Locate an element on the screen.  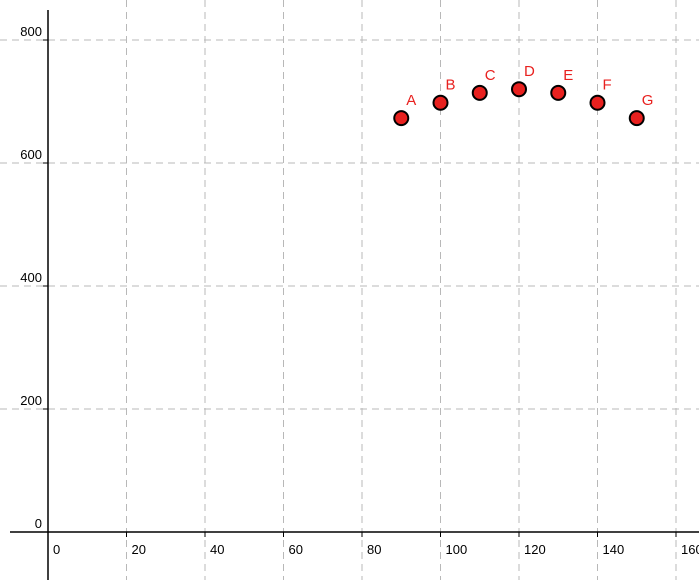
x-tick-label-120: 120 is located at coordinates (535, 549).